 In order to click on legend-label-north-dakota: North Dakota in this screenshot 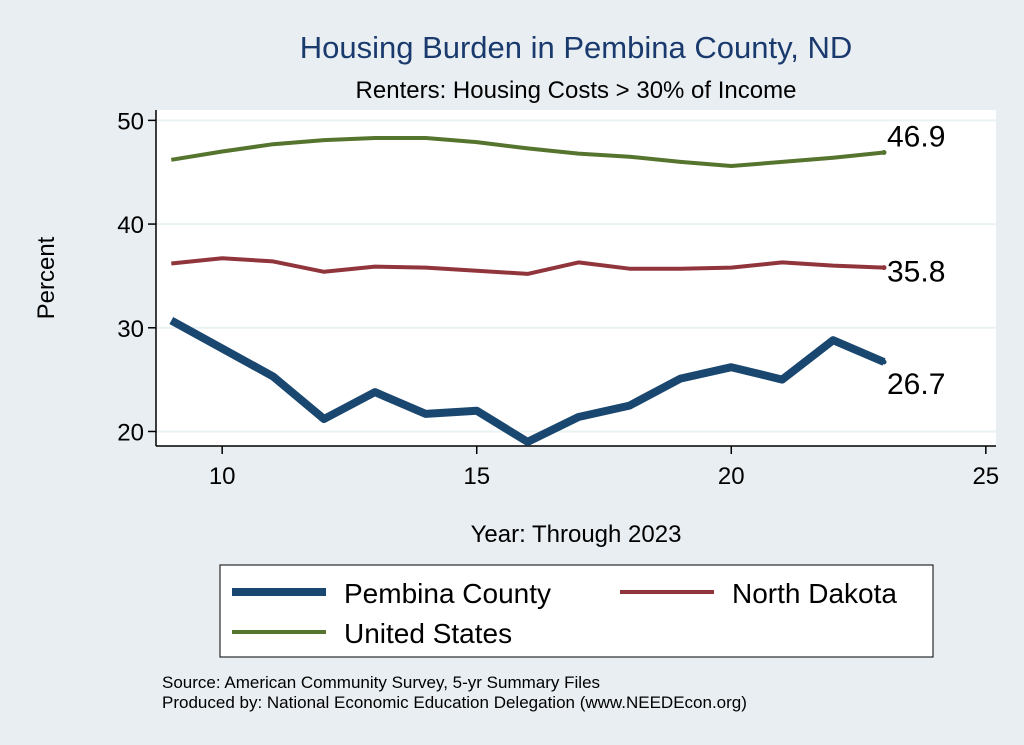, I will do `click(814, 593)`.